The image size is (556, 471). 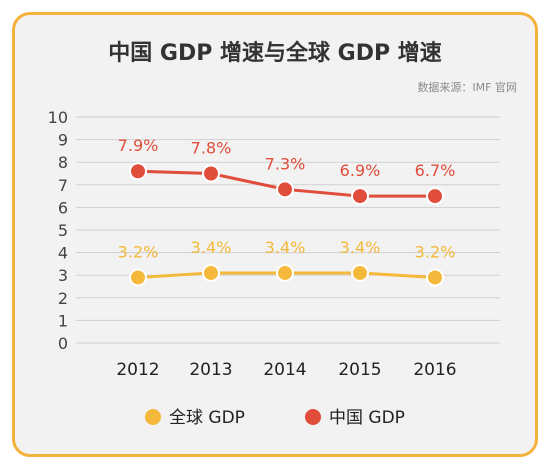 What do you see at coordinates (359, 370) in the screenshot?
I see `x-tick-label: 2015` at bounding box center [359, 370].